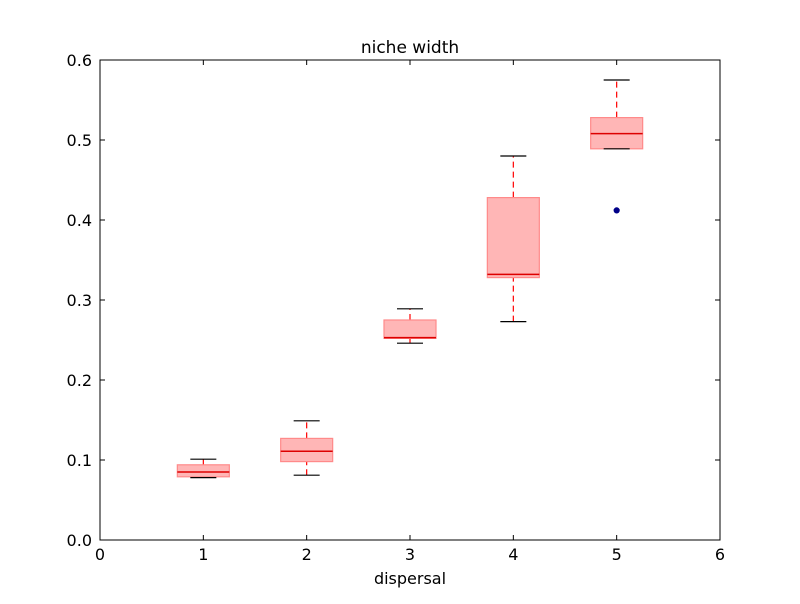 This screenshot has height=604, width=800. What do you see at coordinates (203, 554) in the screenshot?
I see `x-tick-label: 1` at bounding box center [203, 554].